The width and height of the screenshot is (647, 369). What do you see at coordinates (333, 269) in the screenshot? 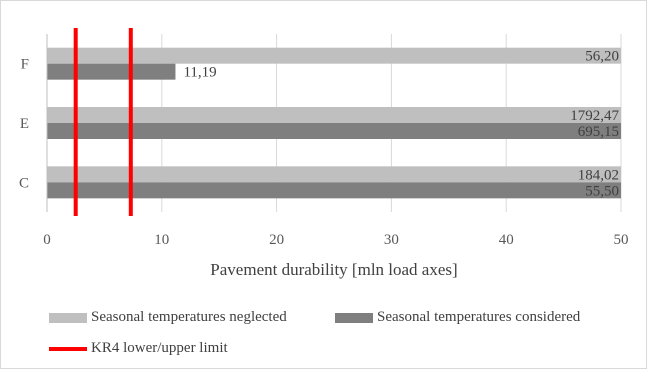
I see `x-axis-title: Pavement durability [mln load axes]` at bounding box center [333, 269].